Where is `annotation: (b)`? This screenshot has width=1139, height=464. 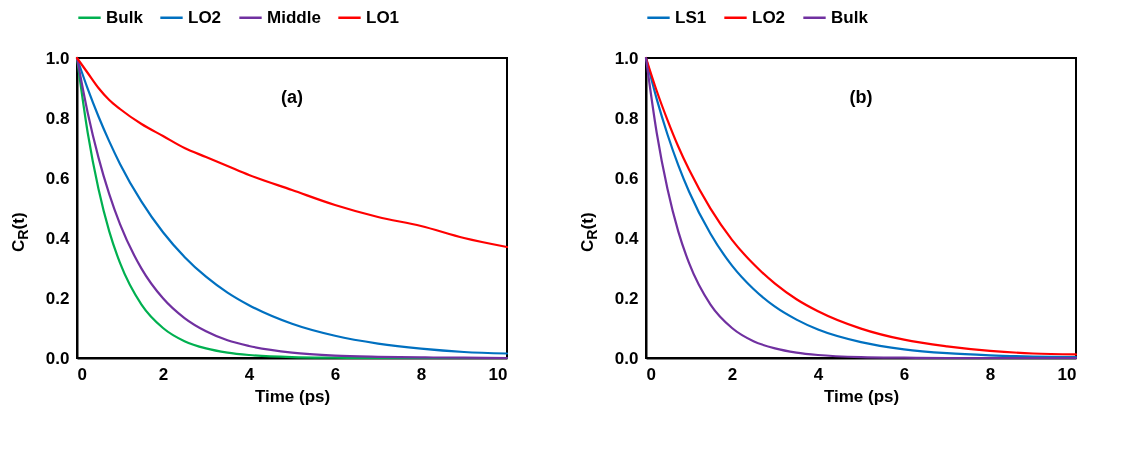 annotation: (b) is located at coordinates (861, 97).